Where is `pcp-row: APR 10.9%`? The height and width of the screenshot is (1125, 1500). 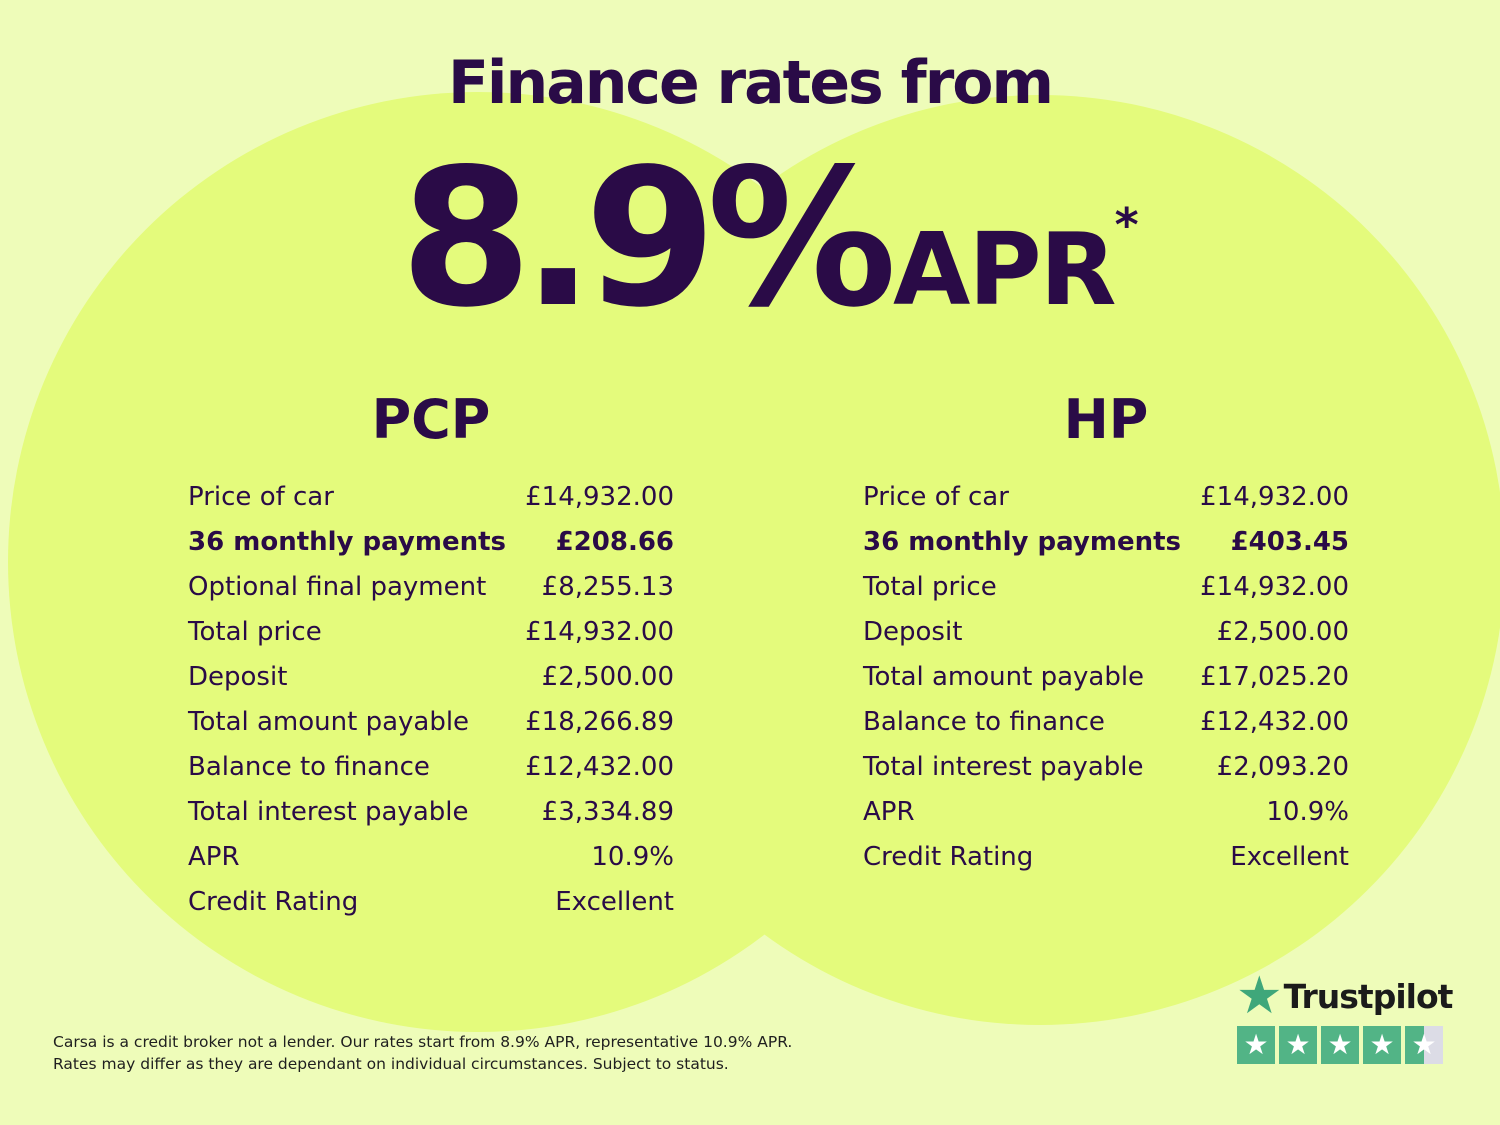 pcp-row: APR 10.9% is located at coordinates (431, 857).